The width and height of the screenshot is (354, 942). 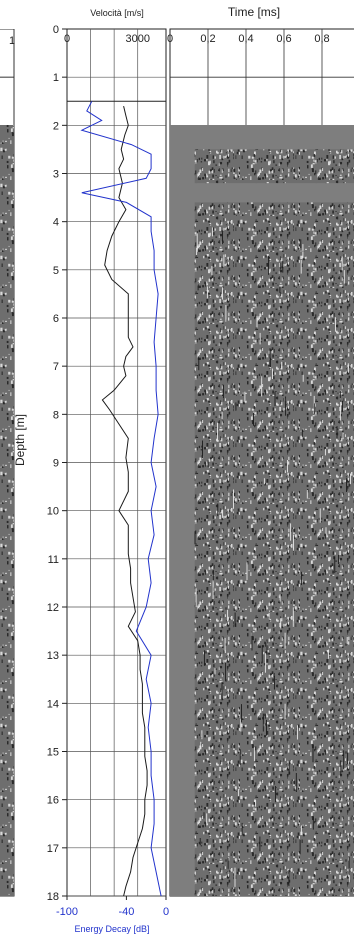 I want to click on time-axis: 0 0,2 0,4 0,6 0,8, so click(x=248, y=39).